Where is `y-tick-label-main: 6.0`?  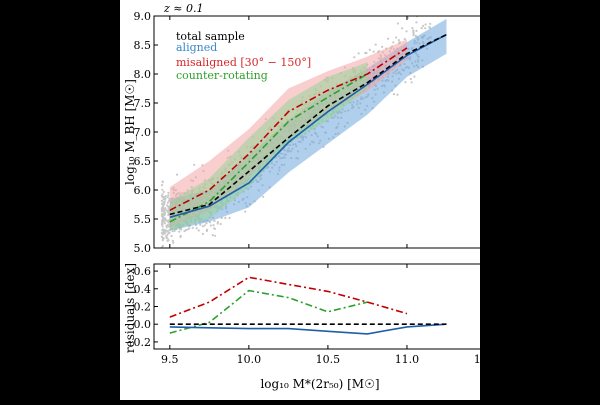
y-tick-label-main: 6.0 is located at coordinates (143, 190).